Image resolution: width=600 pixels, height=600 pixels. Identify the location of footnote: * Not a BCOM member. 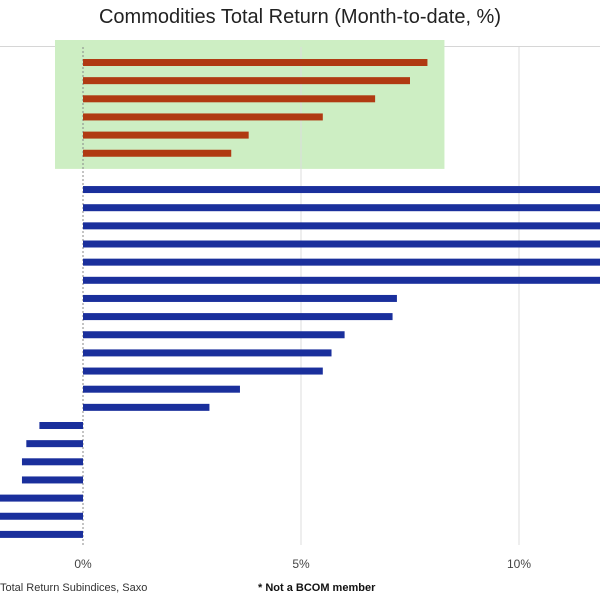
(317, 588).